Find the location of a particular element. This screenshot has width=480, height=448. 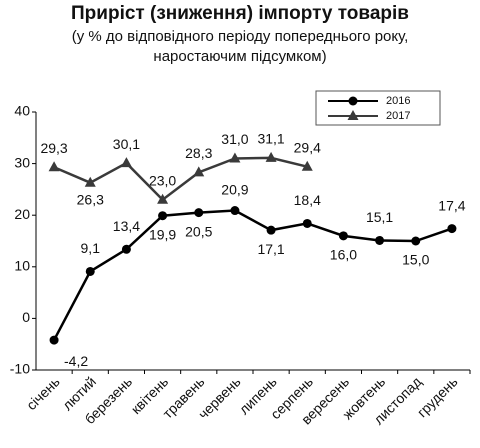

data-label: 9,1 is located at coordinates (91, 248).